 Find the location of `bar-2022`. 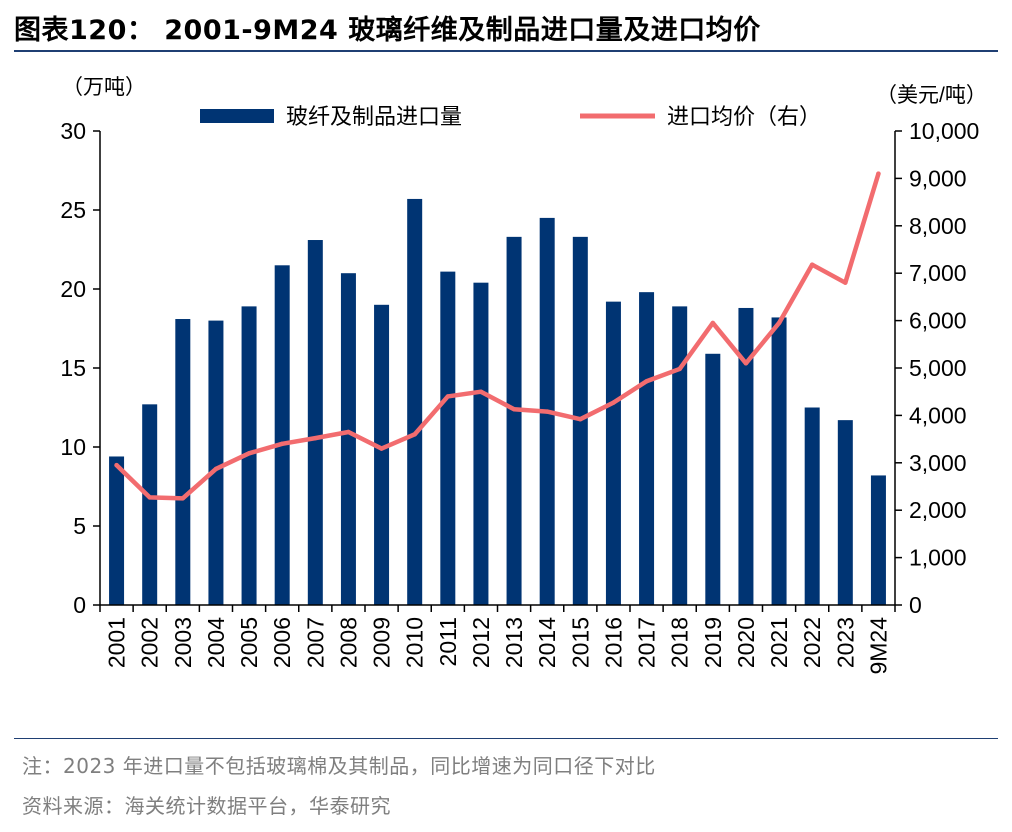

bar-2022 is located at coordinates (812, 506).